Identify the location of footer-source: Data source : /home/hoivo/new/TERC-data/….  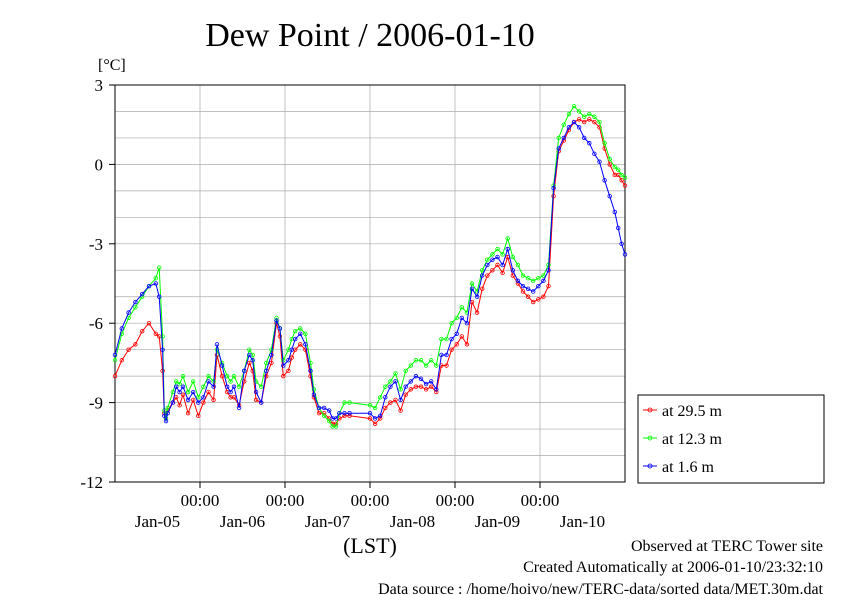
(600, 588).